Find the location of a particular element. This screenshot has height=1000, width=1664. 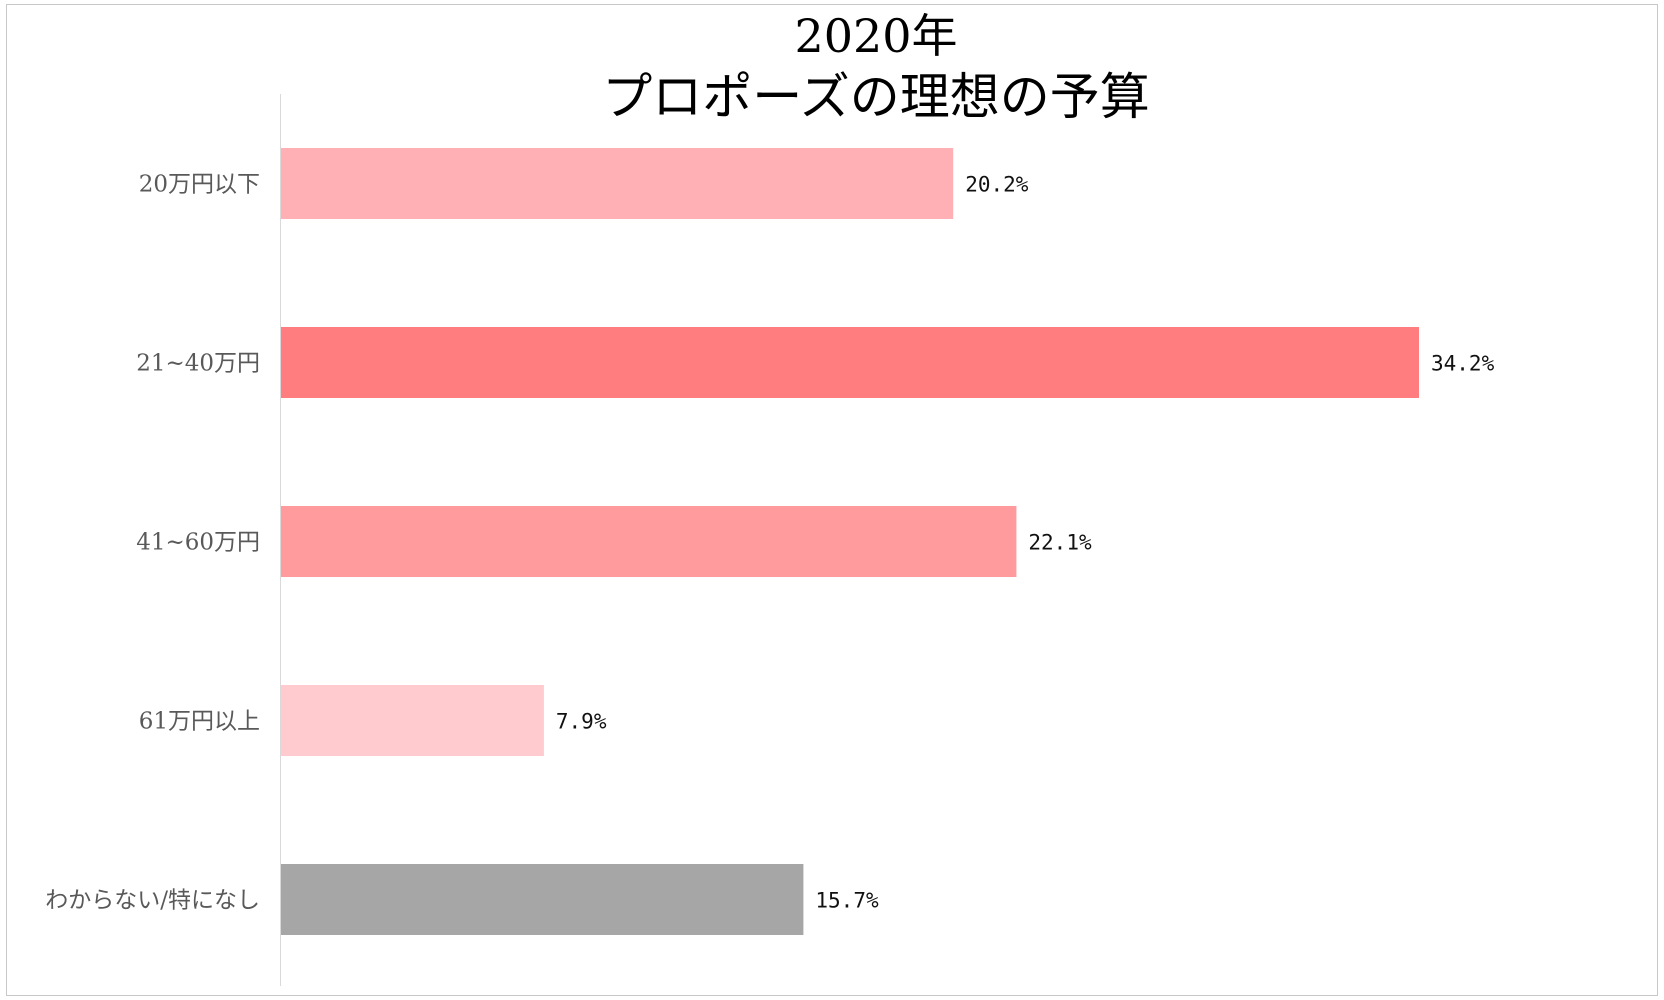

category-label-2: 21~40万円 is located at coordinates (198, 364).